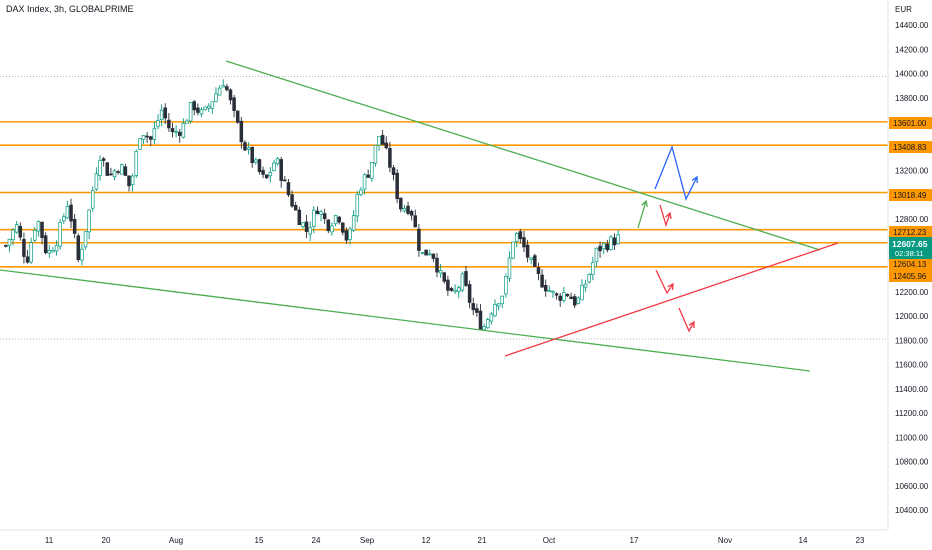 Image resolution: width=932 pixels, height=550 pixels. I want to click on level-price-text: 13018.49, so click(910, 195).